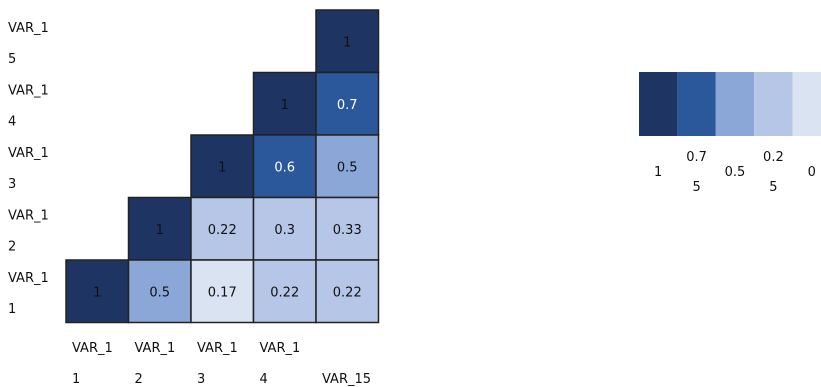  Describe the element at coordinates (76, 379) in the screenshot. I see `column-label-line2: 1` at that location.